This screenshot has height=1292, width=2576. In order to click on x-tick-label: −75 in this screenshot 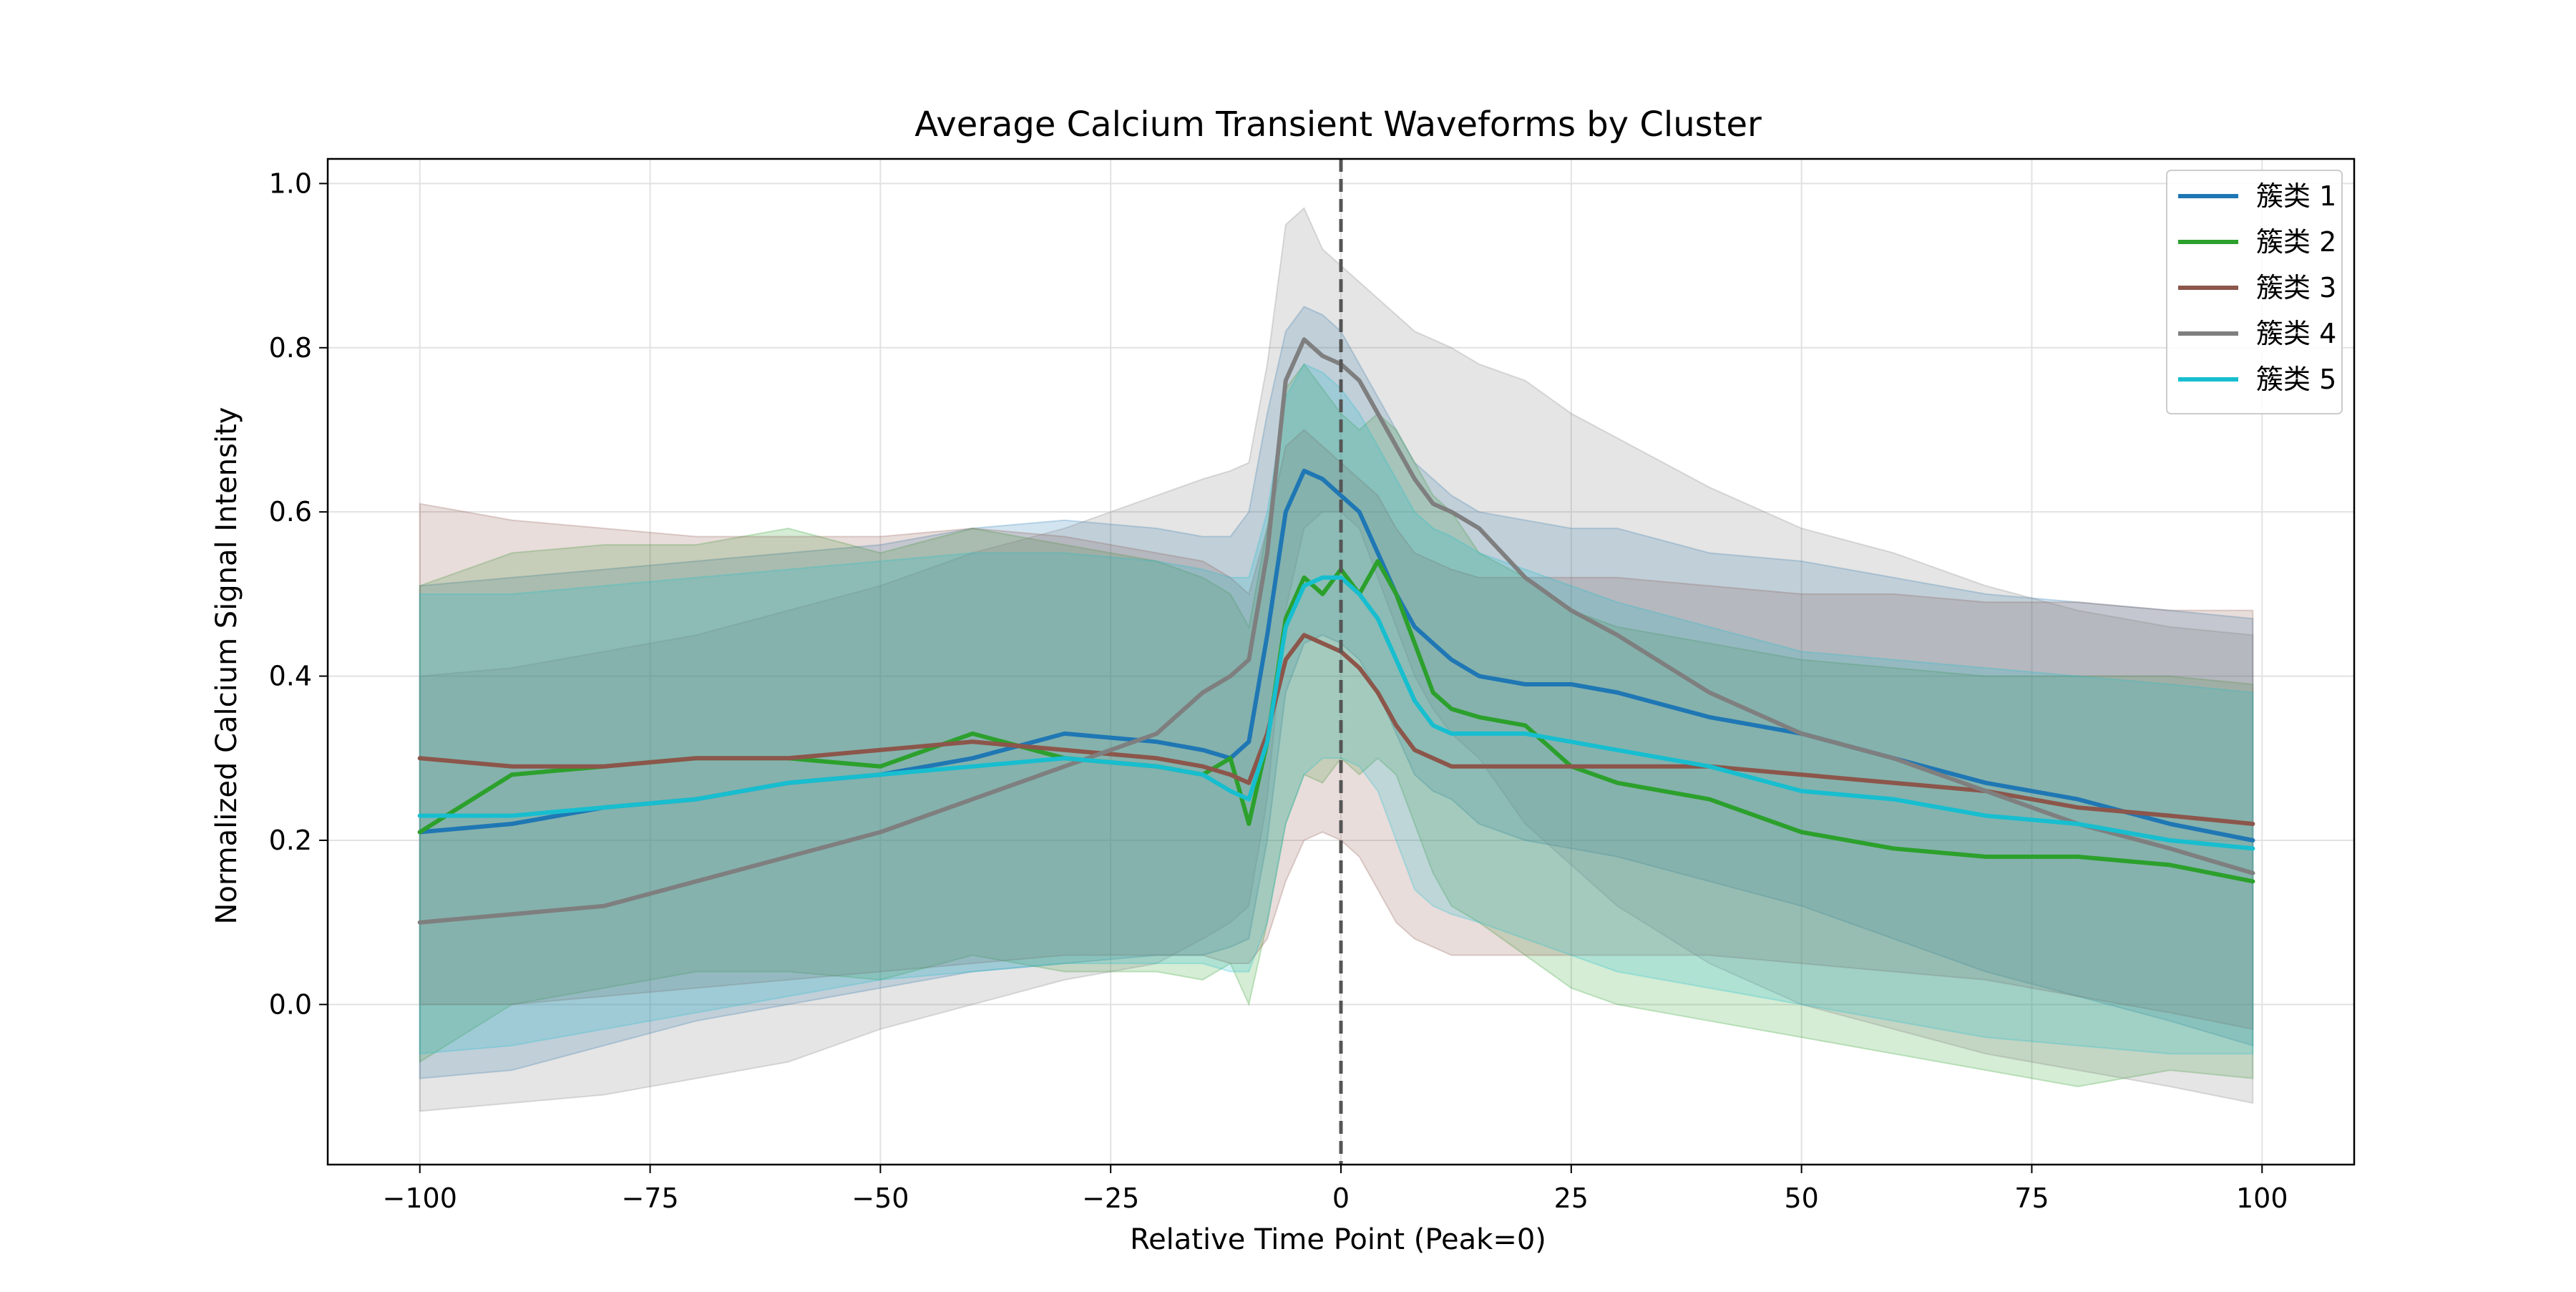, I will do `click(649, 1198)`.